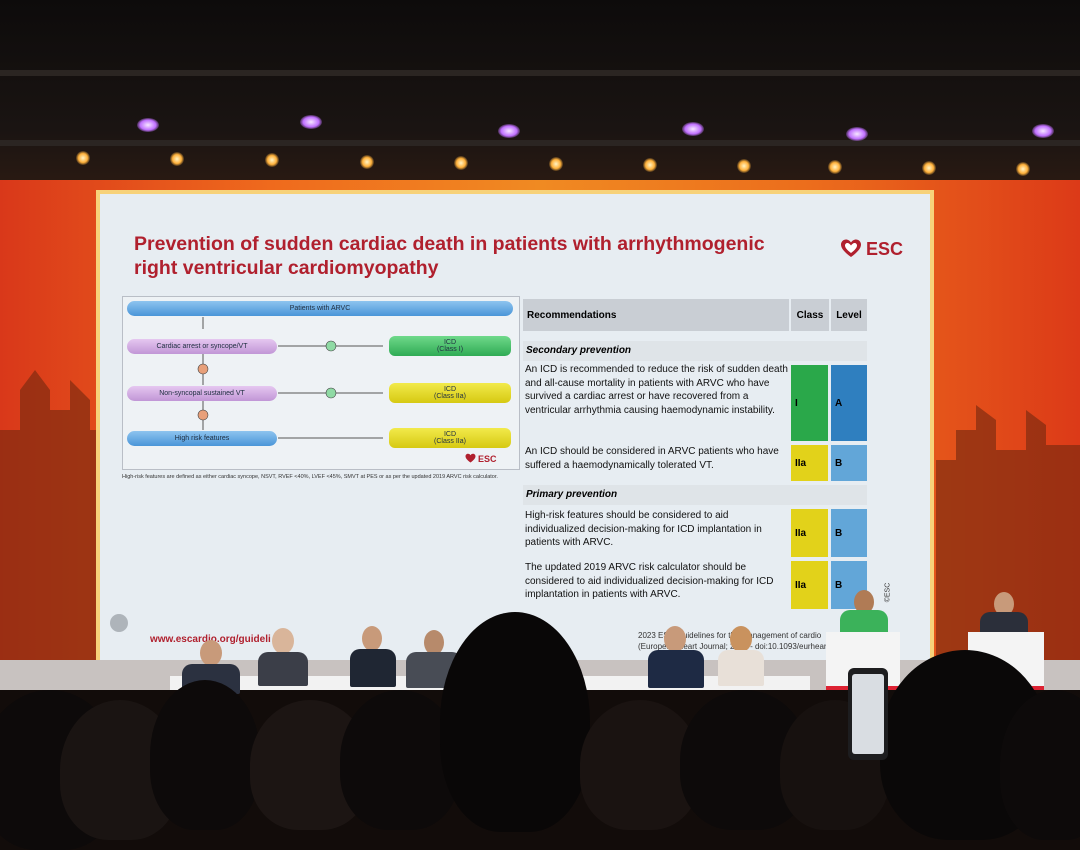 This screenshot has width=1080, height=850. I want to click on rec-row-3-class: IIa, so click(809, 533).